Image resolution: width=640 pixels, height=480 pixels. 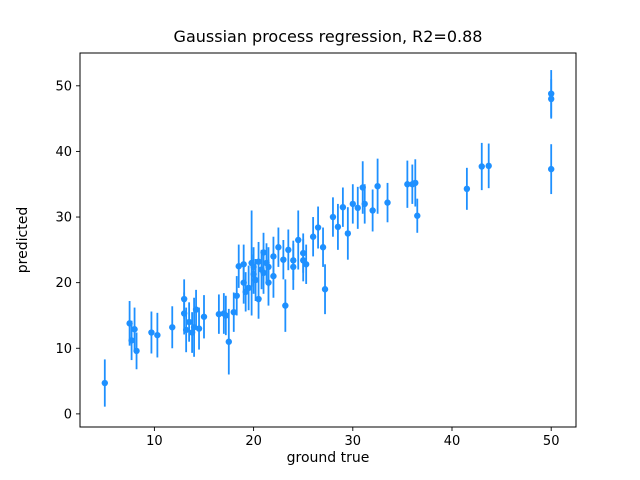 What do you see at coordinates (63, 349) in the screenshot?
I see `y-tick-label: 10` at bounding box center [63, 349].